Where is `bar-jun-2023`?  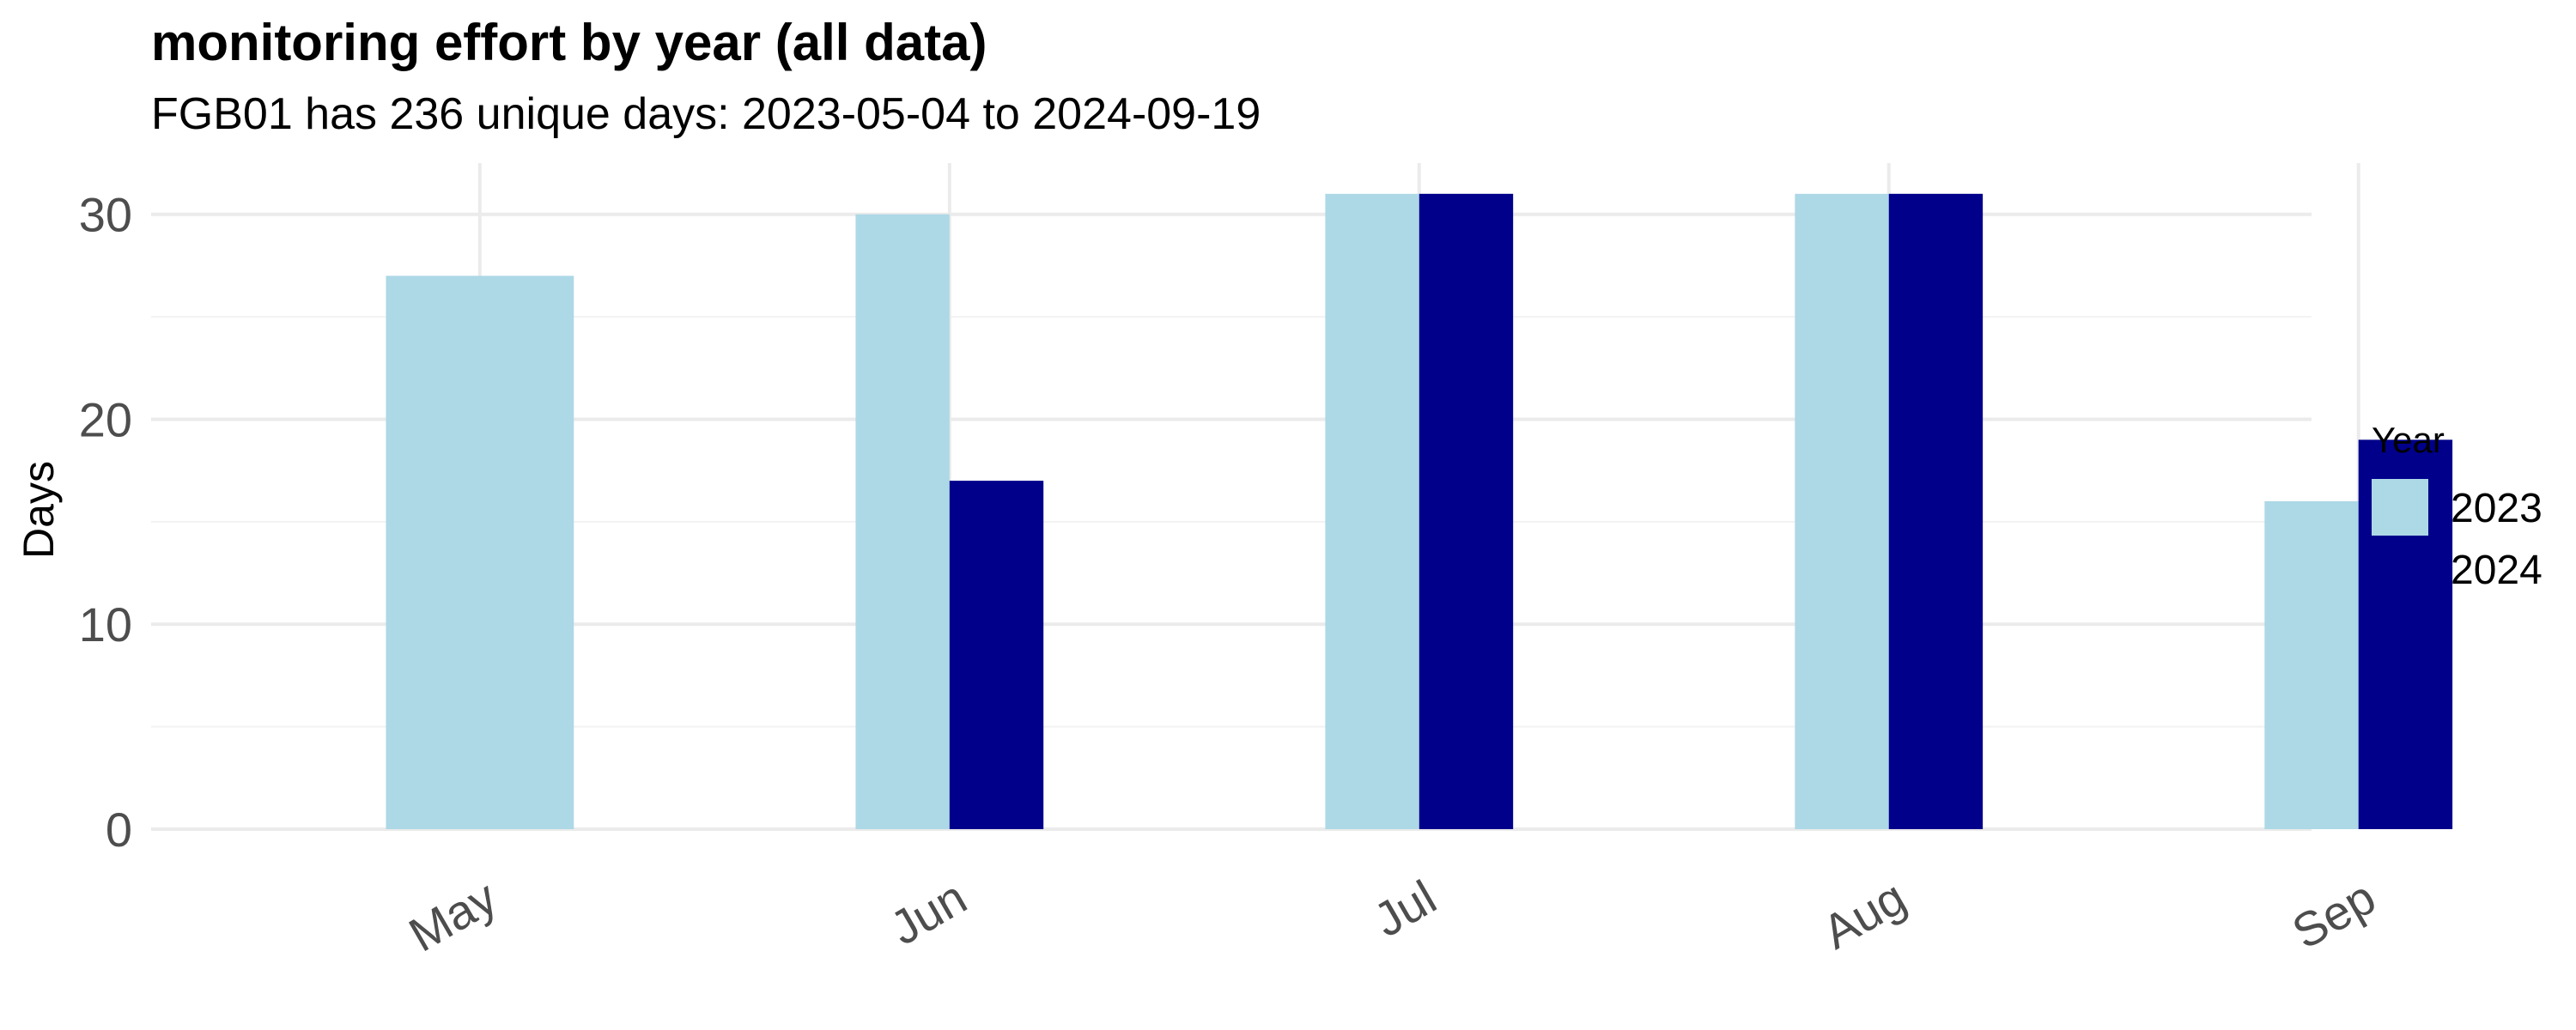 bar-jun-2023 is located at coordinates (903, 521).